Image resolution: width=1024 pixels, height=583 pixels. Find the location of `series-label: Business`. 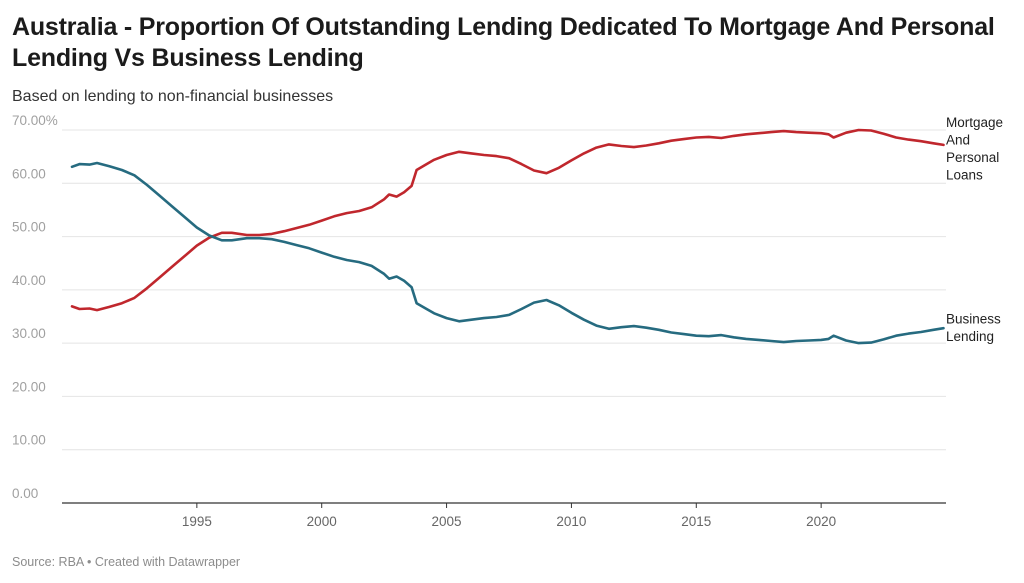

series-label: Business is located at coordinates (973, 318).